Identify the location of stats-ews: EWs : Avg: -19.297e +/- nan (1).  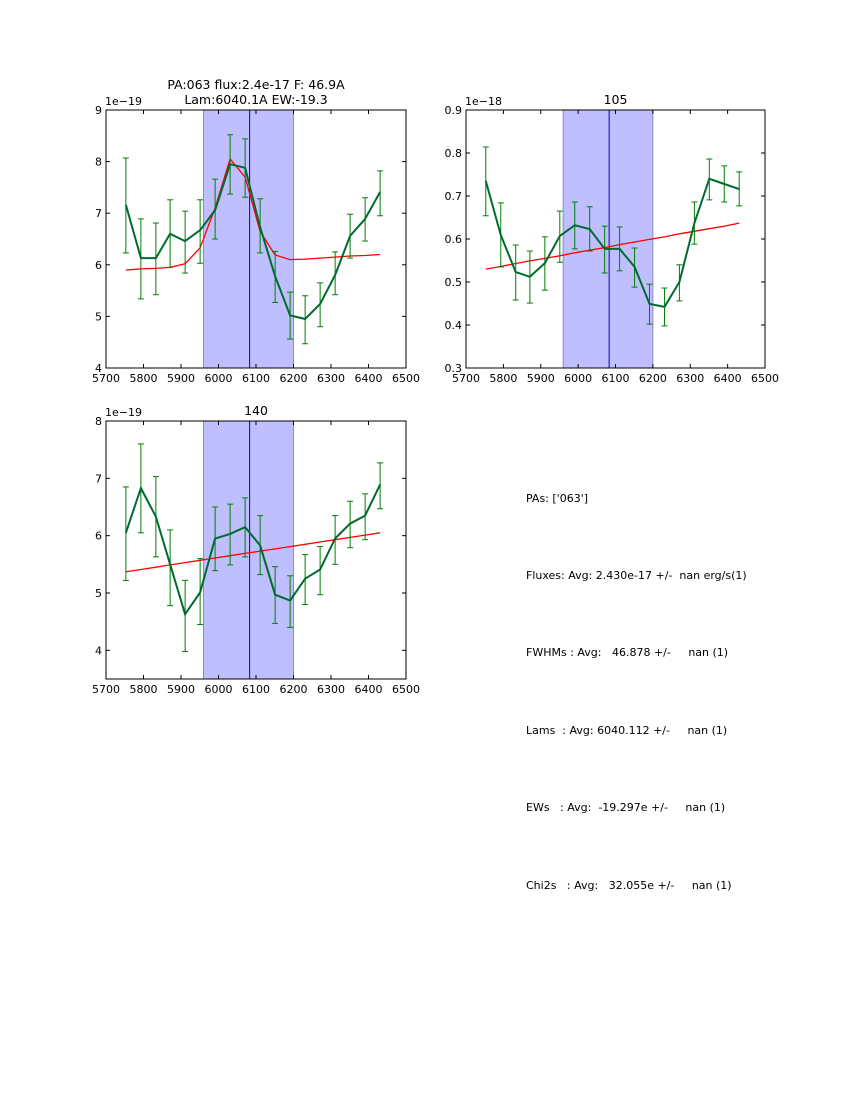
(626, 808).